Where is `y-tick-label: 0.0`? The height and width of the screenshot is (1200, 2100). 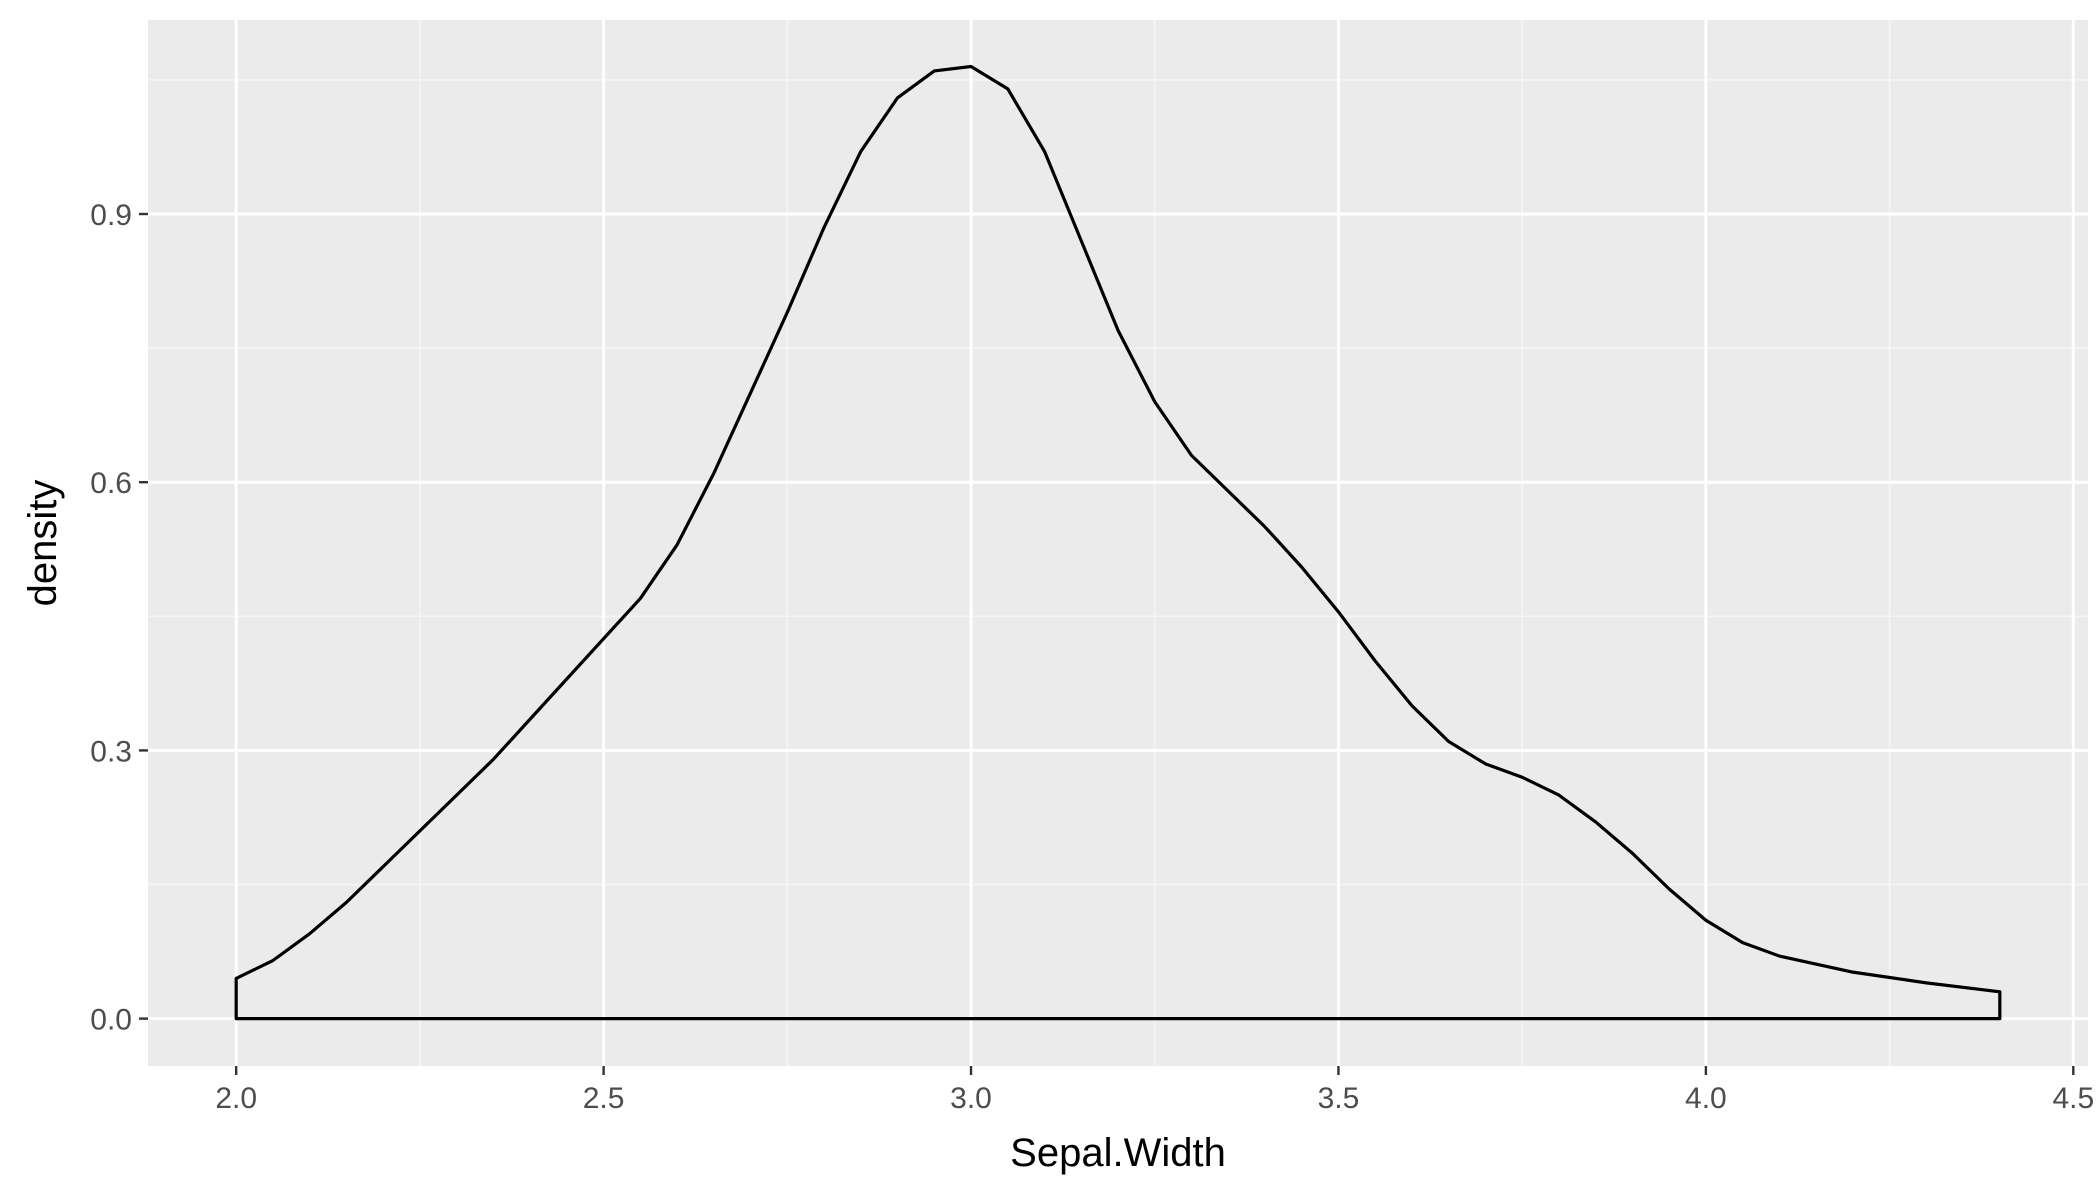
y-tick-label: 0.0 is located at coordinates (111, 1020).